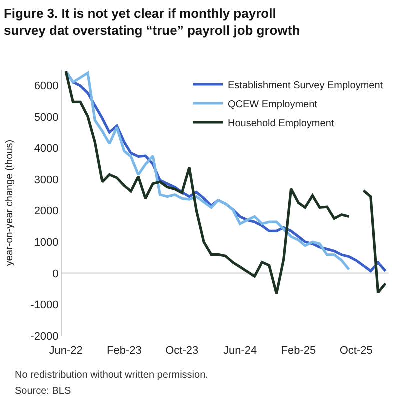  Describe the element at coordinates (55, 274) in the screenshot. I see `y-tick-label: 0` at that location.